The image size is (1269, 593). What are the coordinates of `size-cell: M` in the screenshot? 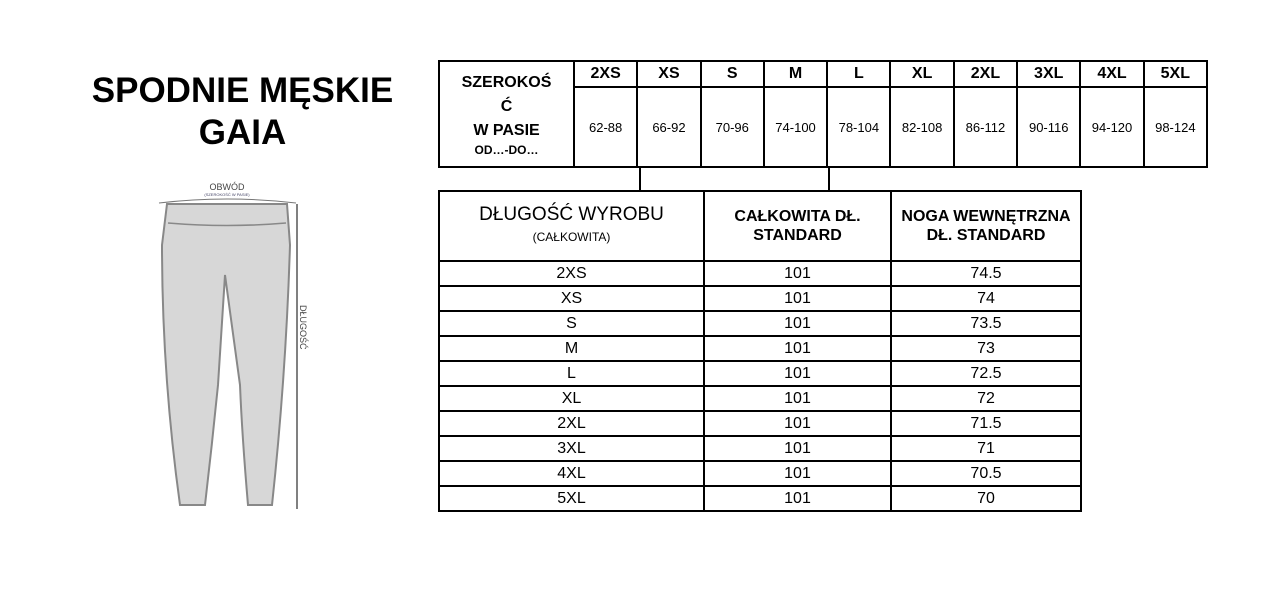 It's located at (571, 348).